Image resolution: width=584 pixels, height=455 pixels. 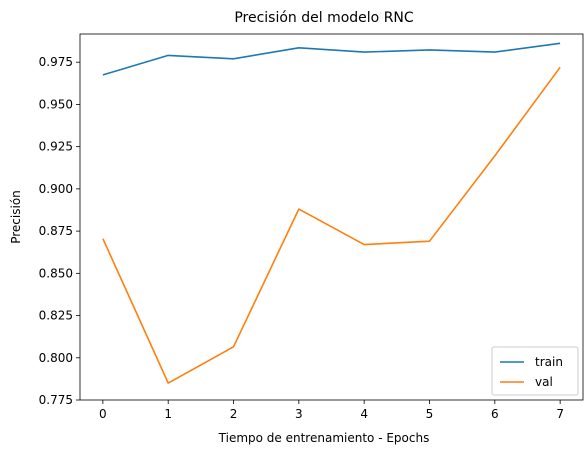 What do you see at coordinates (560, 414) in the screenshot?
I see `x-tick-label: 7` at bounding box center [560, 414].